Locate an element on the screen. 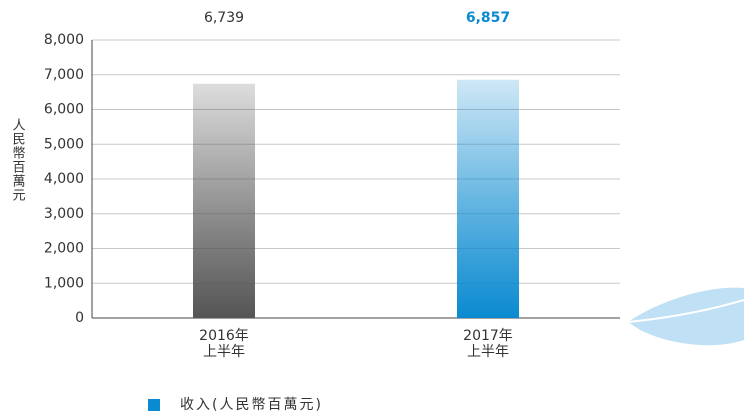 The width and height of the screenshot is (744, 412). y-tick-label: 2,000 is located at coordinates (64, 249).